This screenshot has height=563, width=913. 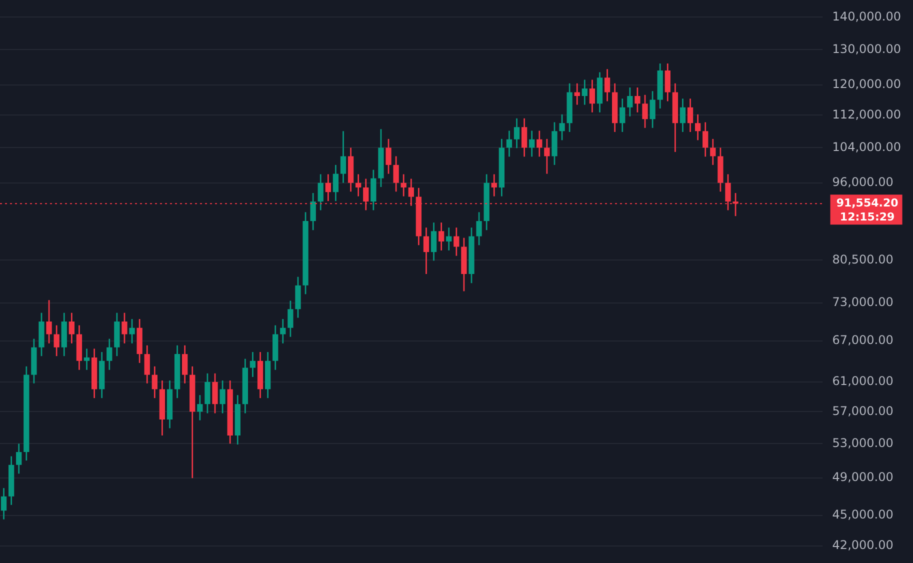 What do you see at coordinates (867, 217) in the screenshot?
I see `text: 12:15:29` at bounding box center [867, 217].